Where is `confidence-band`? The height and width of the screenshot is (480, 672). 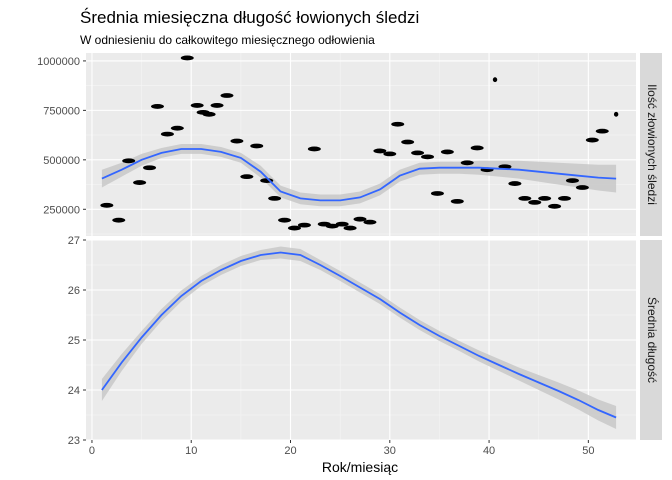
confidence-band is located at coordinates (359, 175).